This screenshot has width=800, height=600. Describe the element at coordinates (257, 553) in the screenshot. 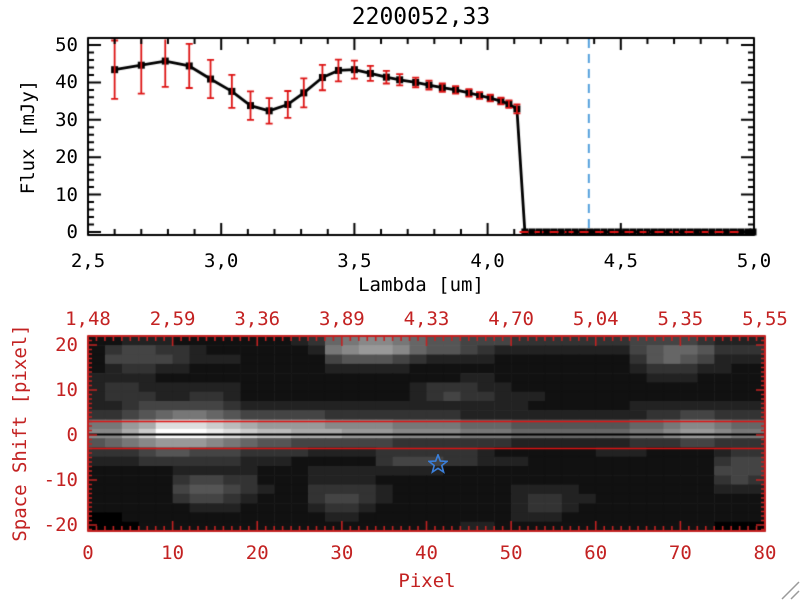

I see `pixel-tick-20: 20` at that location.